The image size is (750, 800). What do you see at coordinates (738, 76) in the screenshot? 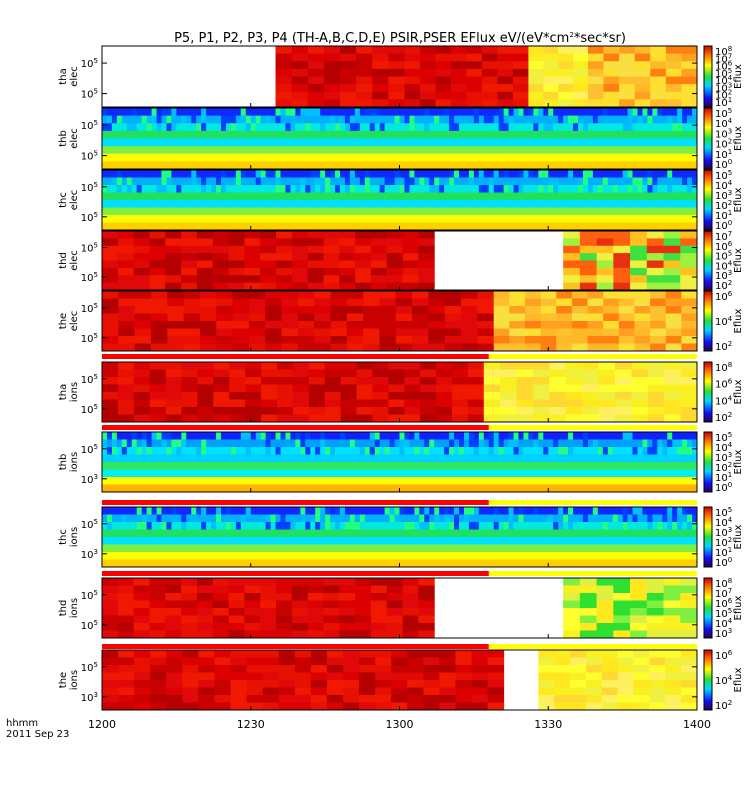
I see `colorbar-label: Eflux` at bounding box center [738, 76].